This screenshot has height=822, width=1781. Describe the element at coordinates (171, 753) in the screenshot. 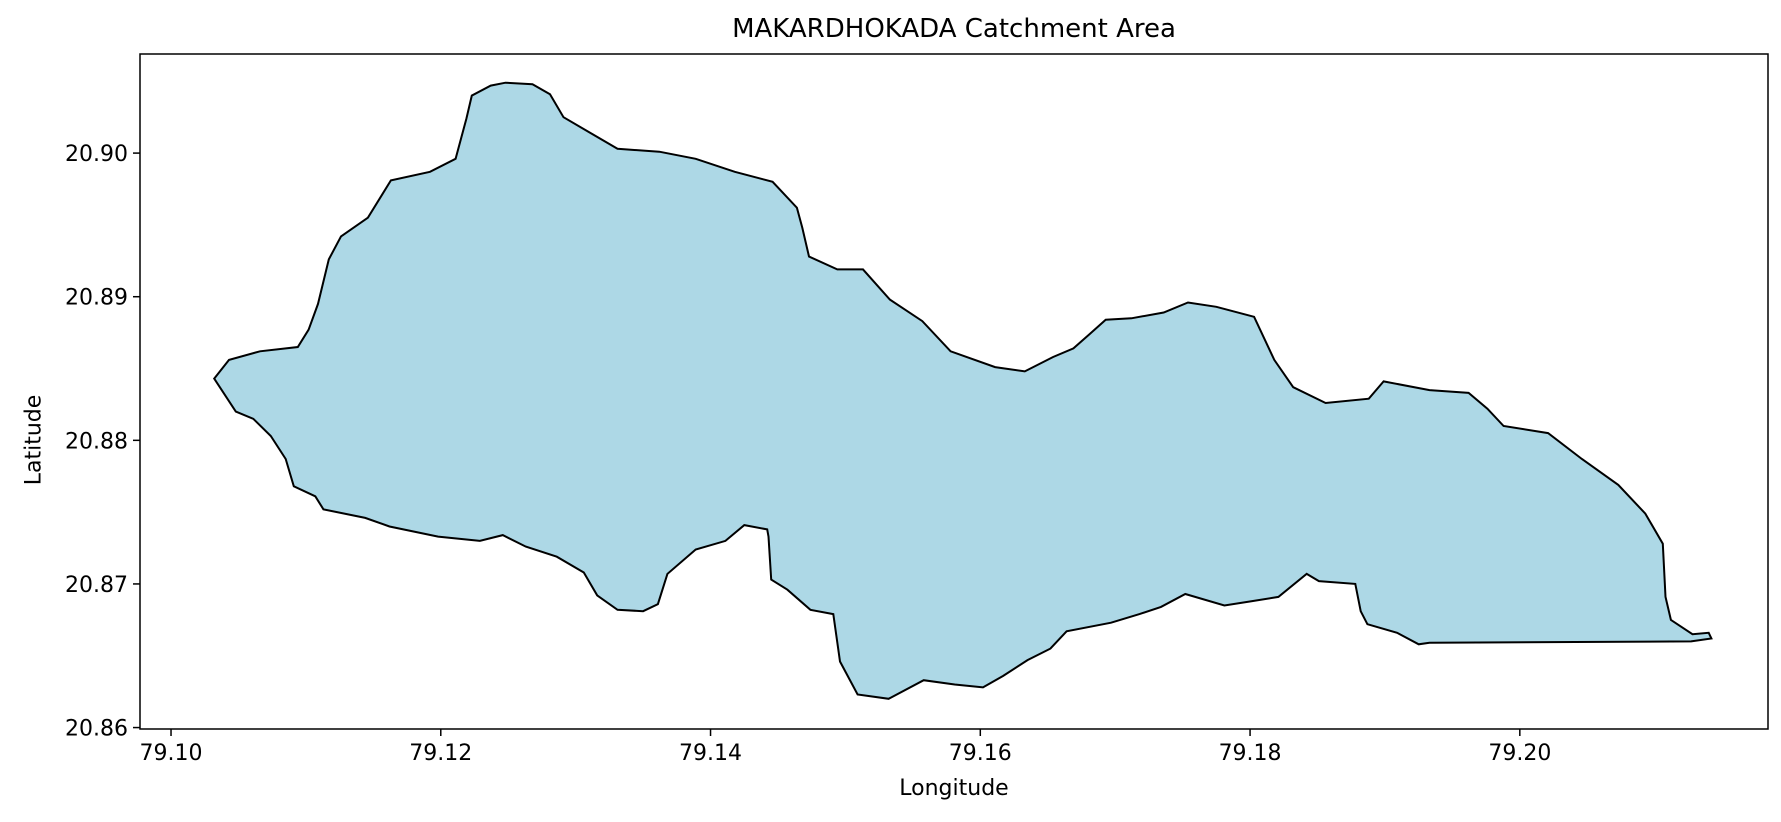

I see `x-tick-label: 79.10` at that location.